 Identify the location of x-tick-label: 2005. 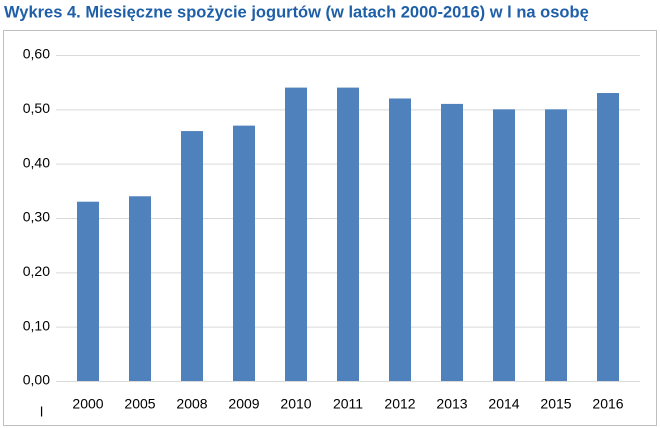
(139, 404).